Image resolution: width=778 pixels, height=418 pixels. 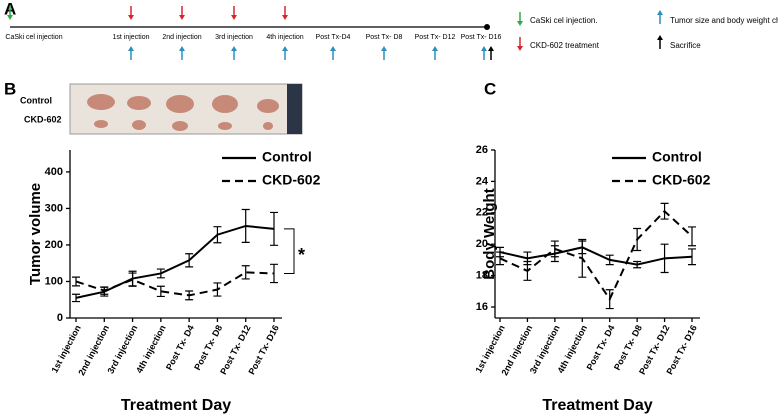 I want to click on timeline-legend: CaSki cel injection., so click(x=564, y=20).